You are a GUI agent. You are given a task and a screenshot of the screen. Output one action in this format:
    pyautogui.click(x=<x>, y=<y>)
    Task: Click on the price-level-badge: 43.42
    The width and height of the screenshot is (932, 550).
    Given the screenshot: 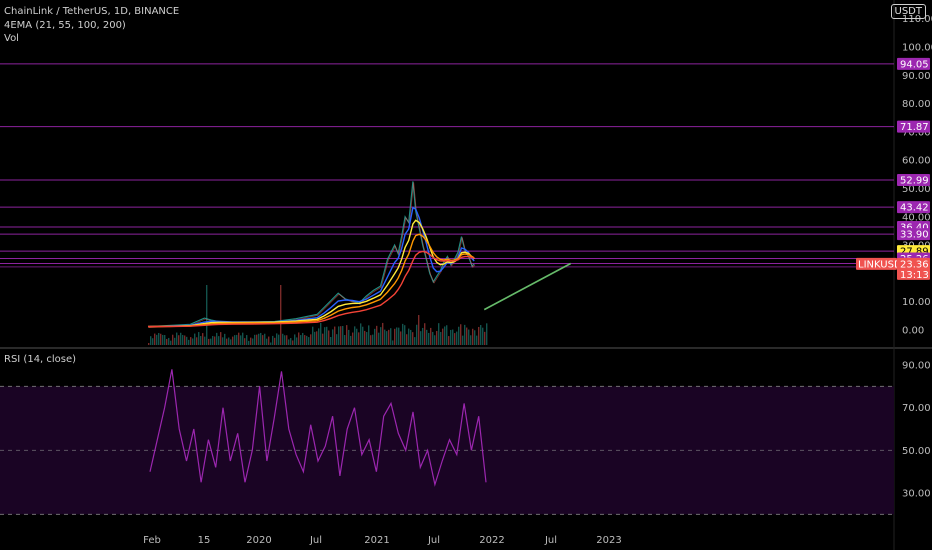 What is the action you would take?
    pyautogui.click(x=913, y=207)
    